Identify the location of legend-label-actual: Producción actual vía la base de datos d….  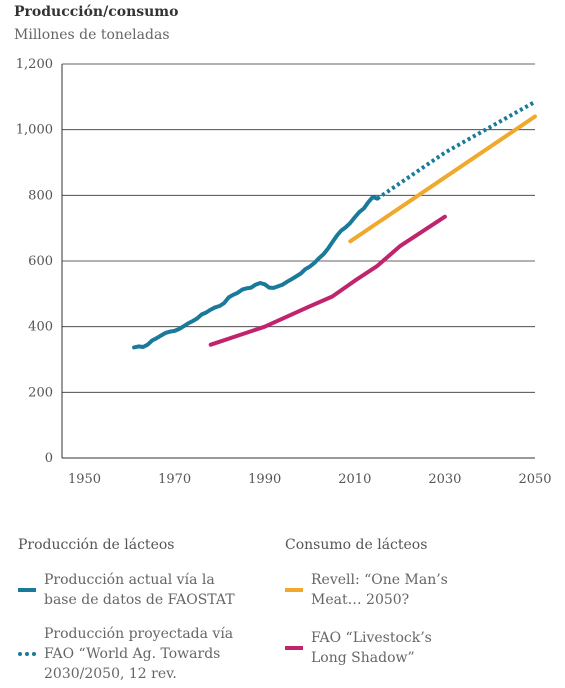
(139, 590).